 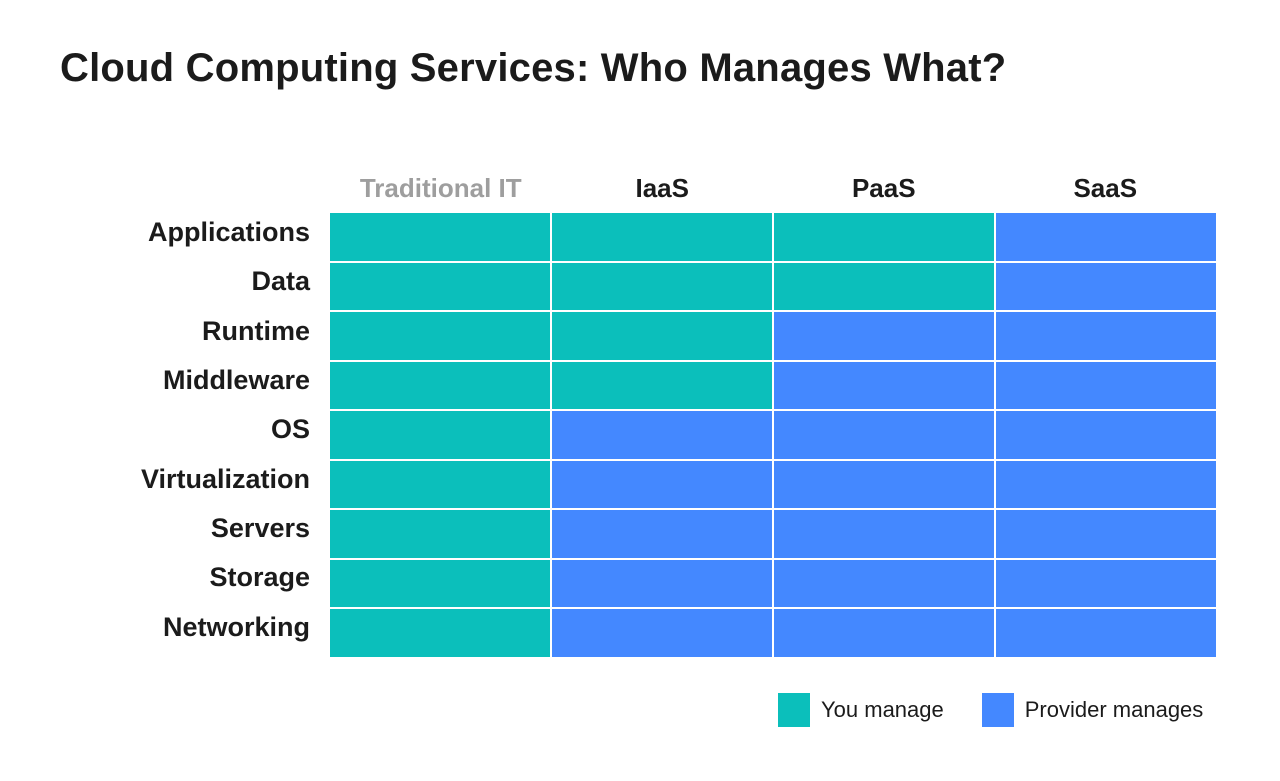 What do you see at coordinates (884, 237) in the screenshot?
I see `cell-applications-paas-you-manage` at bounding box center [884, 237].